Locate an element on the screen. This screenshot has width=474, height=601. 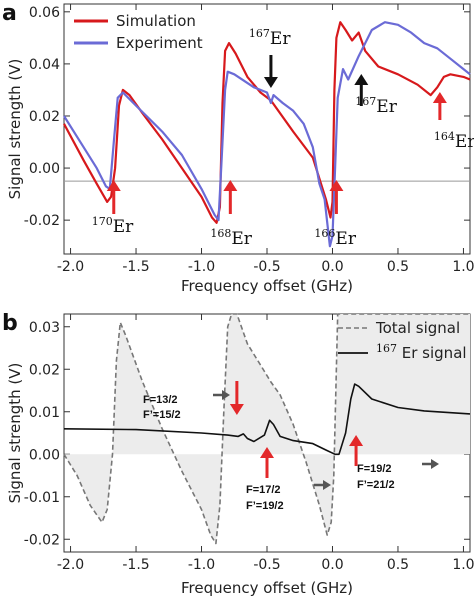
isotope-label: 164Er is located at coordinates (454, 141).